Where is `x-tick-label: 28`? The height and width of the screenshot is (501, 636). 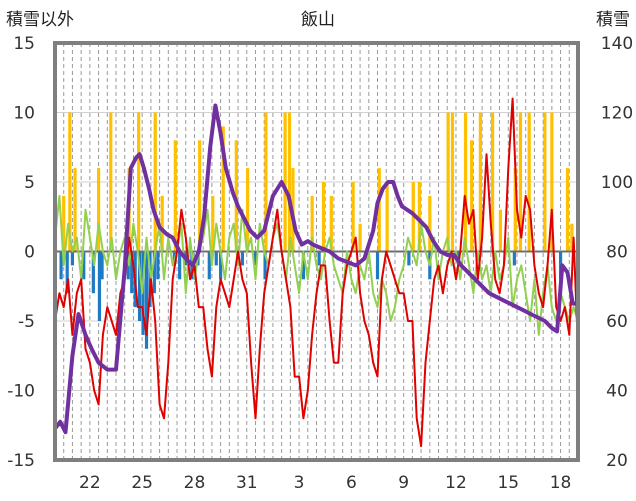 x-tick-label: 28 is located at coordinates (195, 483).